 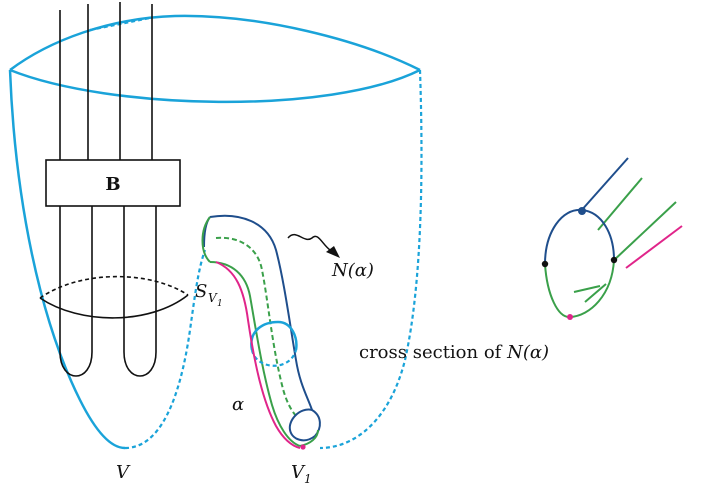 I want to click on tube-neighborhood, so click(x=261, y=330).